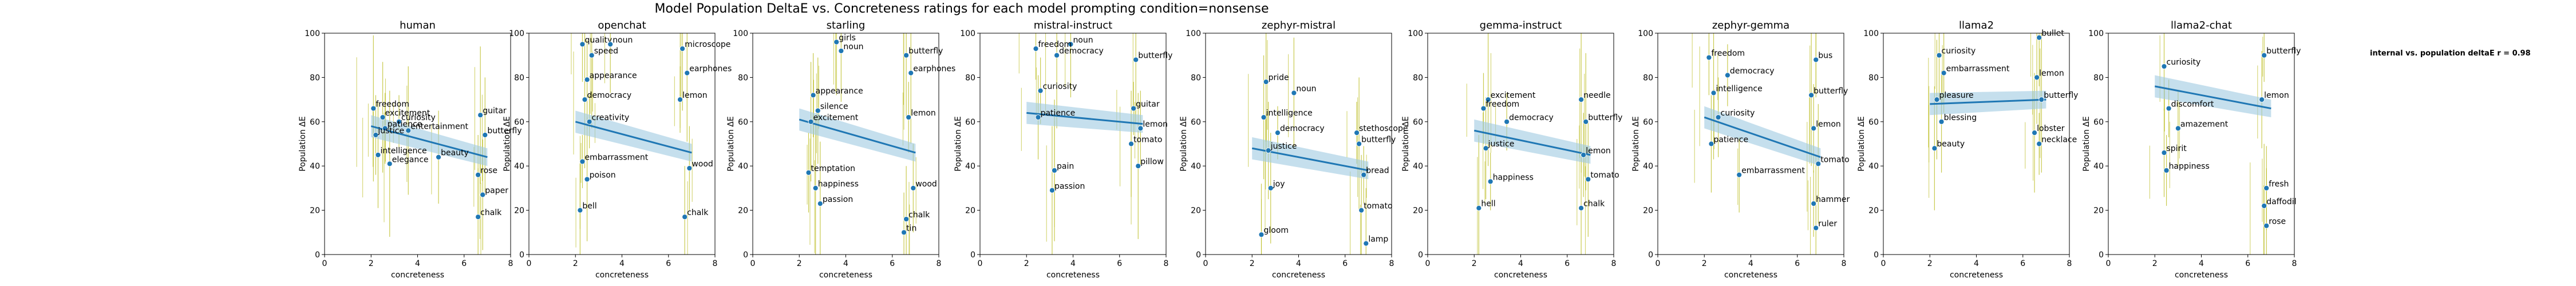 The image size is (2576, 286). What do you see at coordinates (2281, 201) in the screenshot?
I see `point-label: daffodil` at bounding box center [2281, 201].